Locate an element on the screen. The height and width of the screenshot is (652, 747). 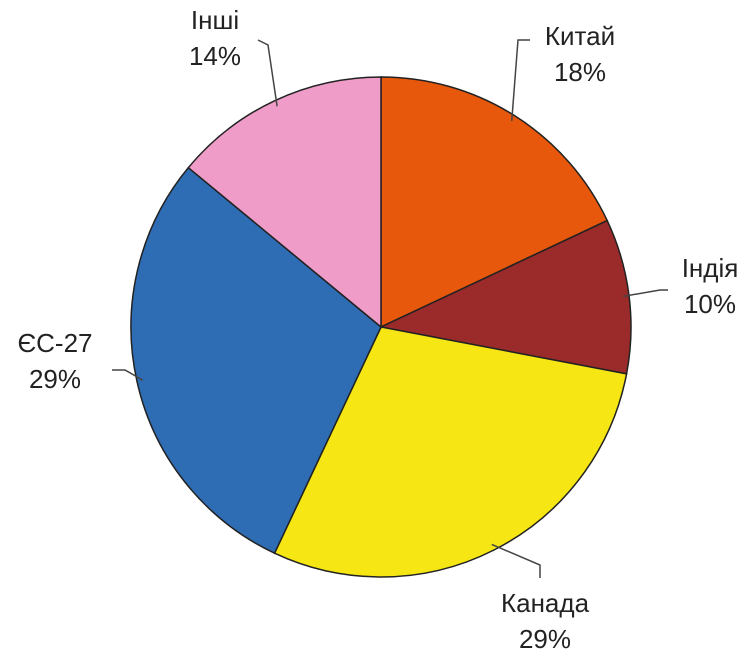
slice-label: ЄС-27 is located at coordinates (54, 343).